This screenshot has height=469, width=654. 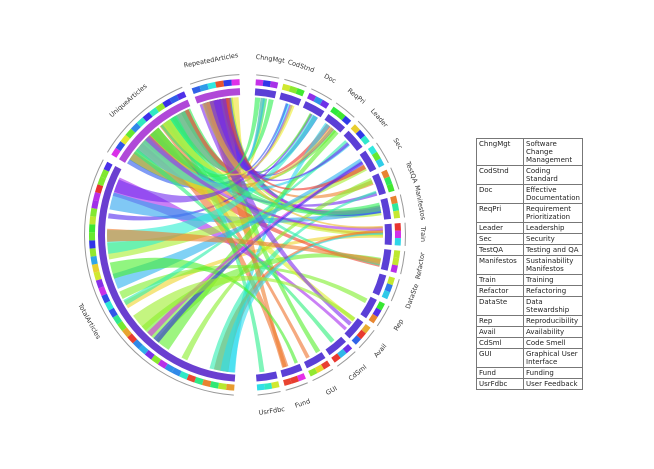 I want to click on table-row: Sec Security, so click(x=529, y=239).